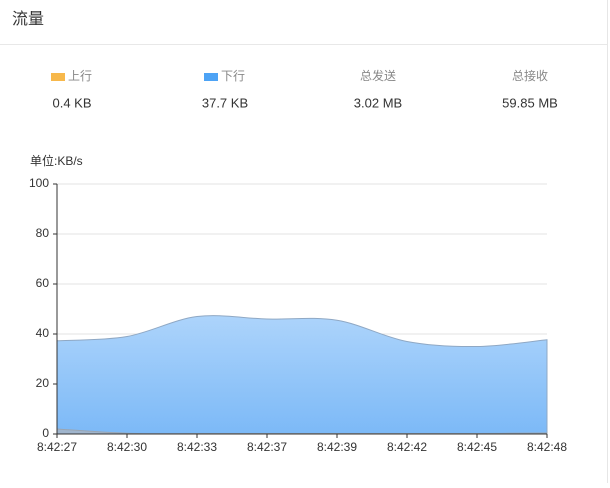 This screenshot has width=610, height=488. I want to click on x-tick-label: 8:42:48, so click(547, 447).